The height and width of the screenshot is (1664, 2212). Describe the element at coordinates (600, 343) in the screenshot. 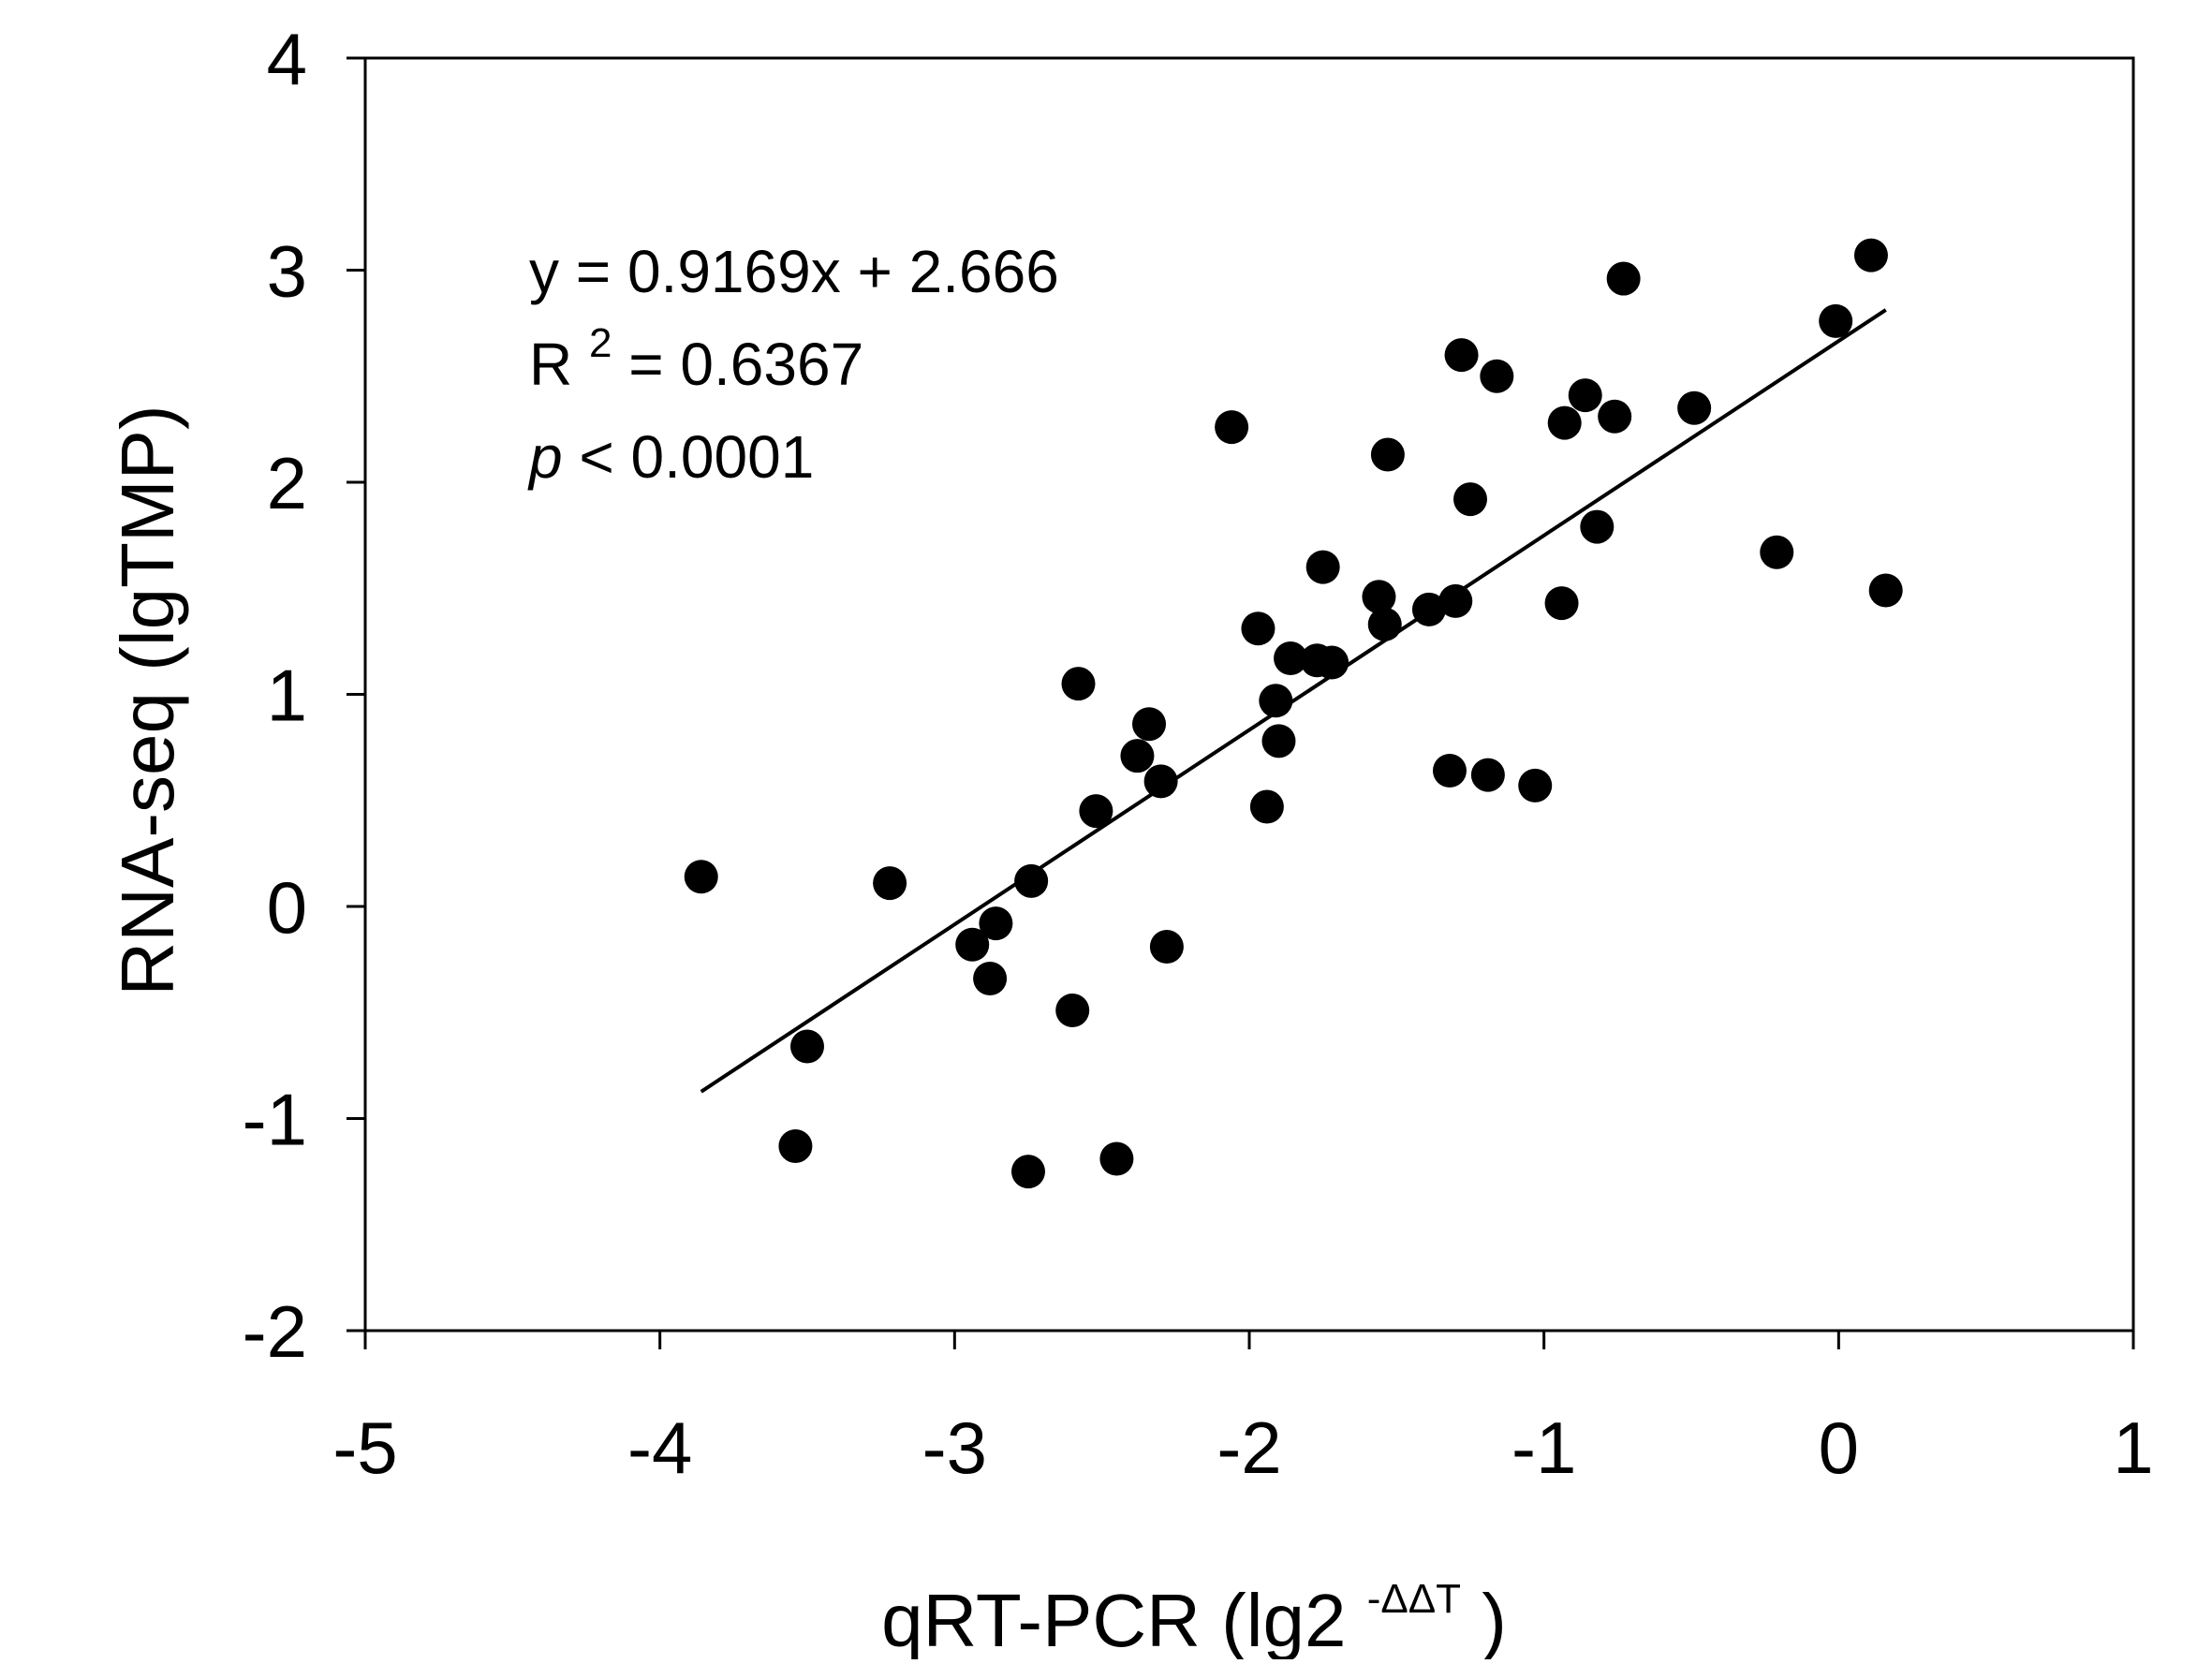

I see `r-squared-superscript: 2` at that location.